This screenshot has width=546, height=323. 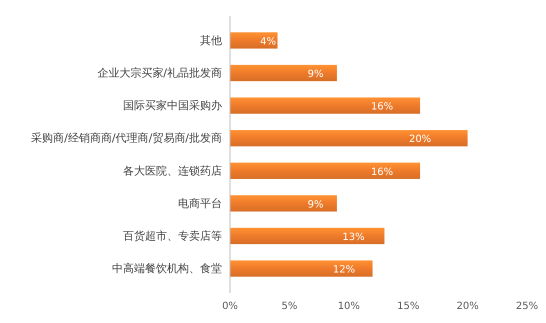 What do you see at coordinates (353, 237) in the screenshot?
I see `data-label: 13%` at bounding box center [353, 237].